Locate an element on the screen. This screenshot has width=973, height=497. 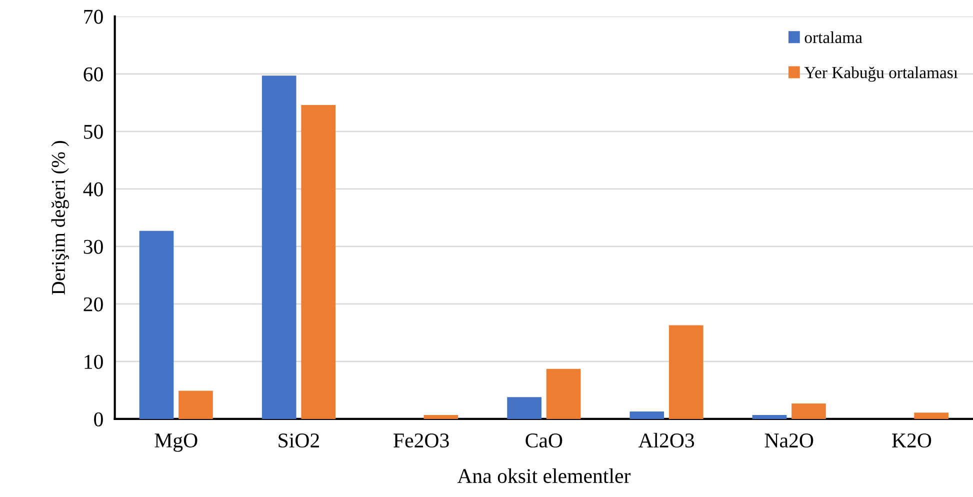
y-tick-label: 70 is located at coordinates (93, 17).